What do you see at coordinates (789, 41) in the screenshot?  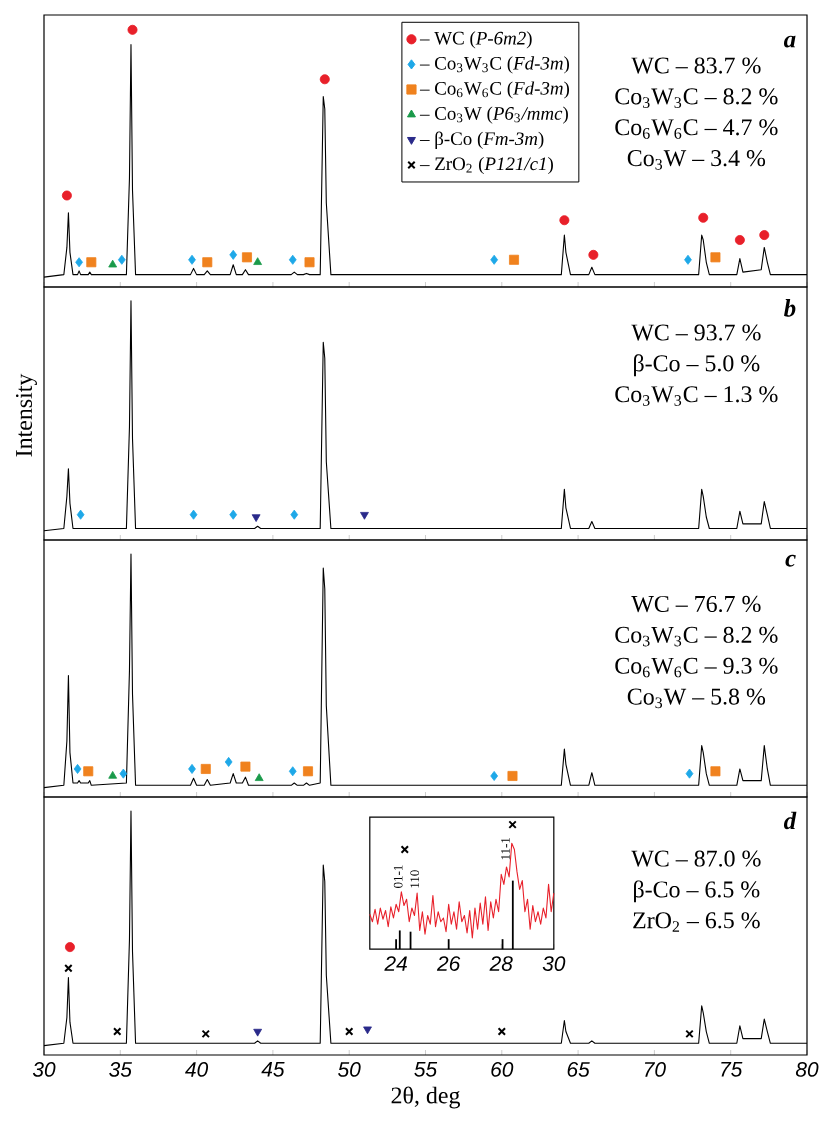 I see `chart-title: a` at bounding box center [789, 41].